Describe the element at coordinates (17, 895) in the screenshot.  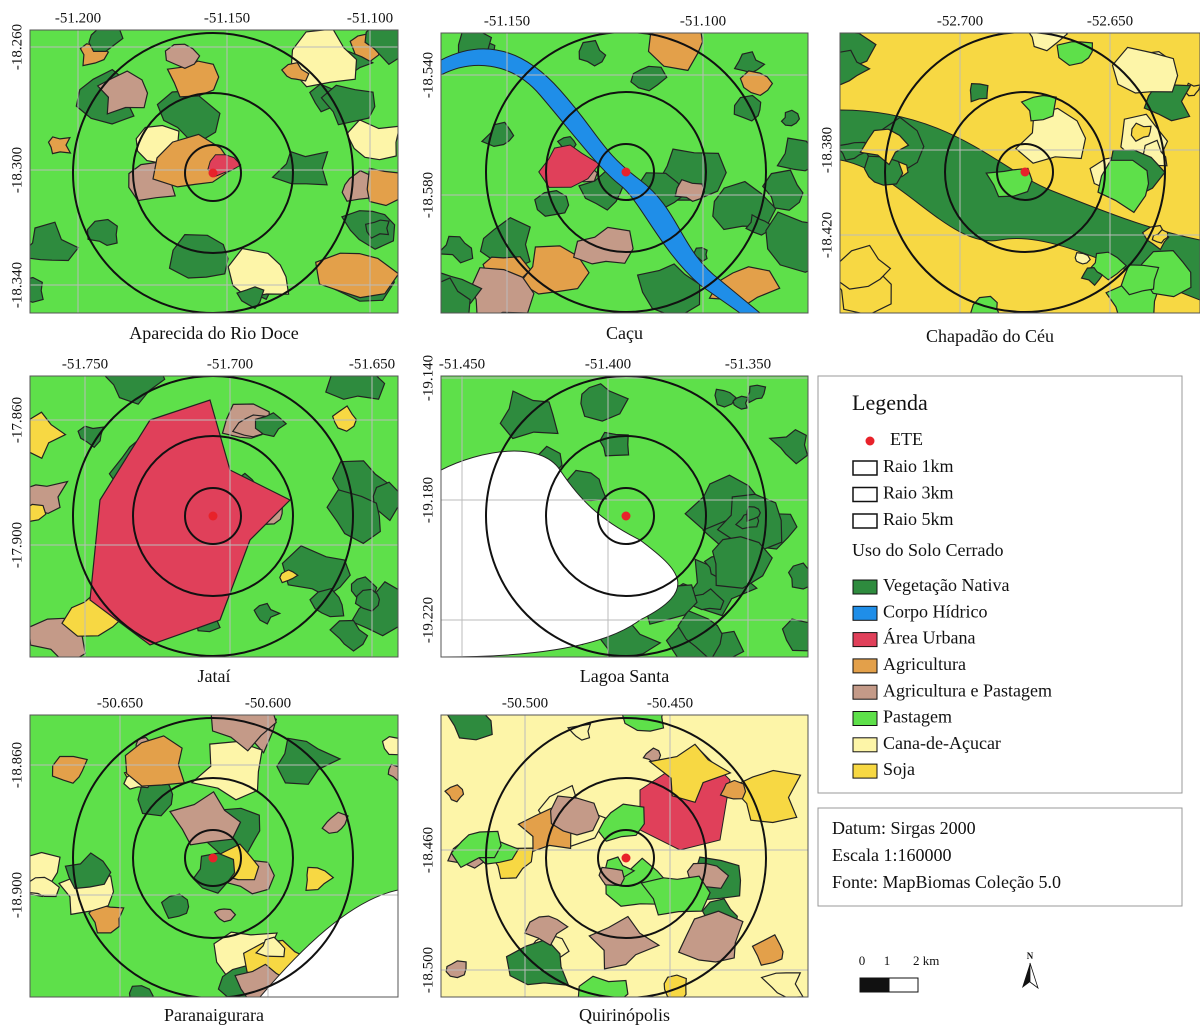
I see `y-coordinate-label: -18.900` at that location.